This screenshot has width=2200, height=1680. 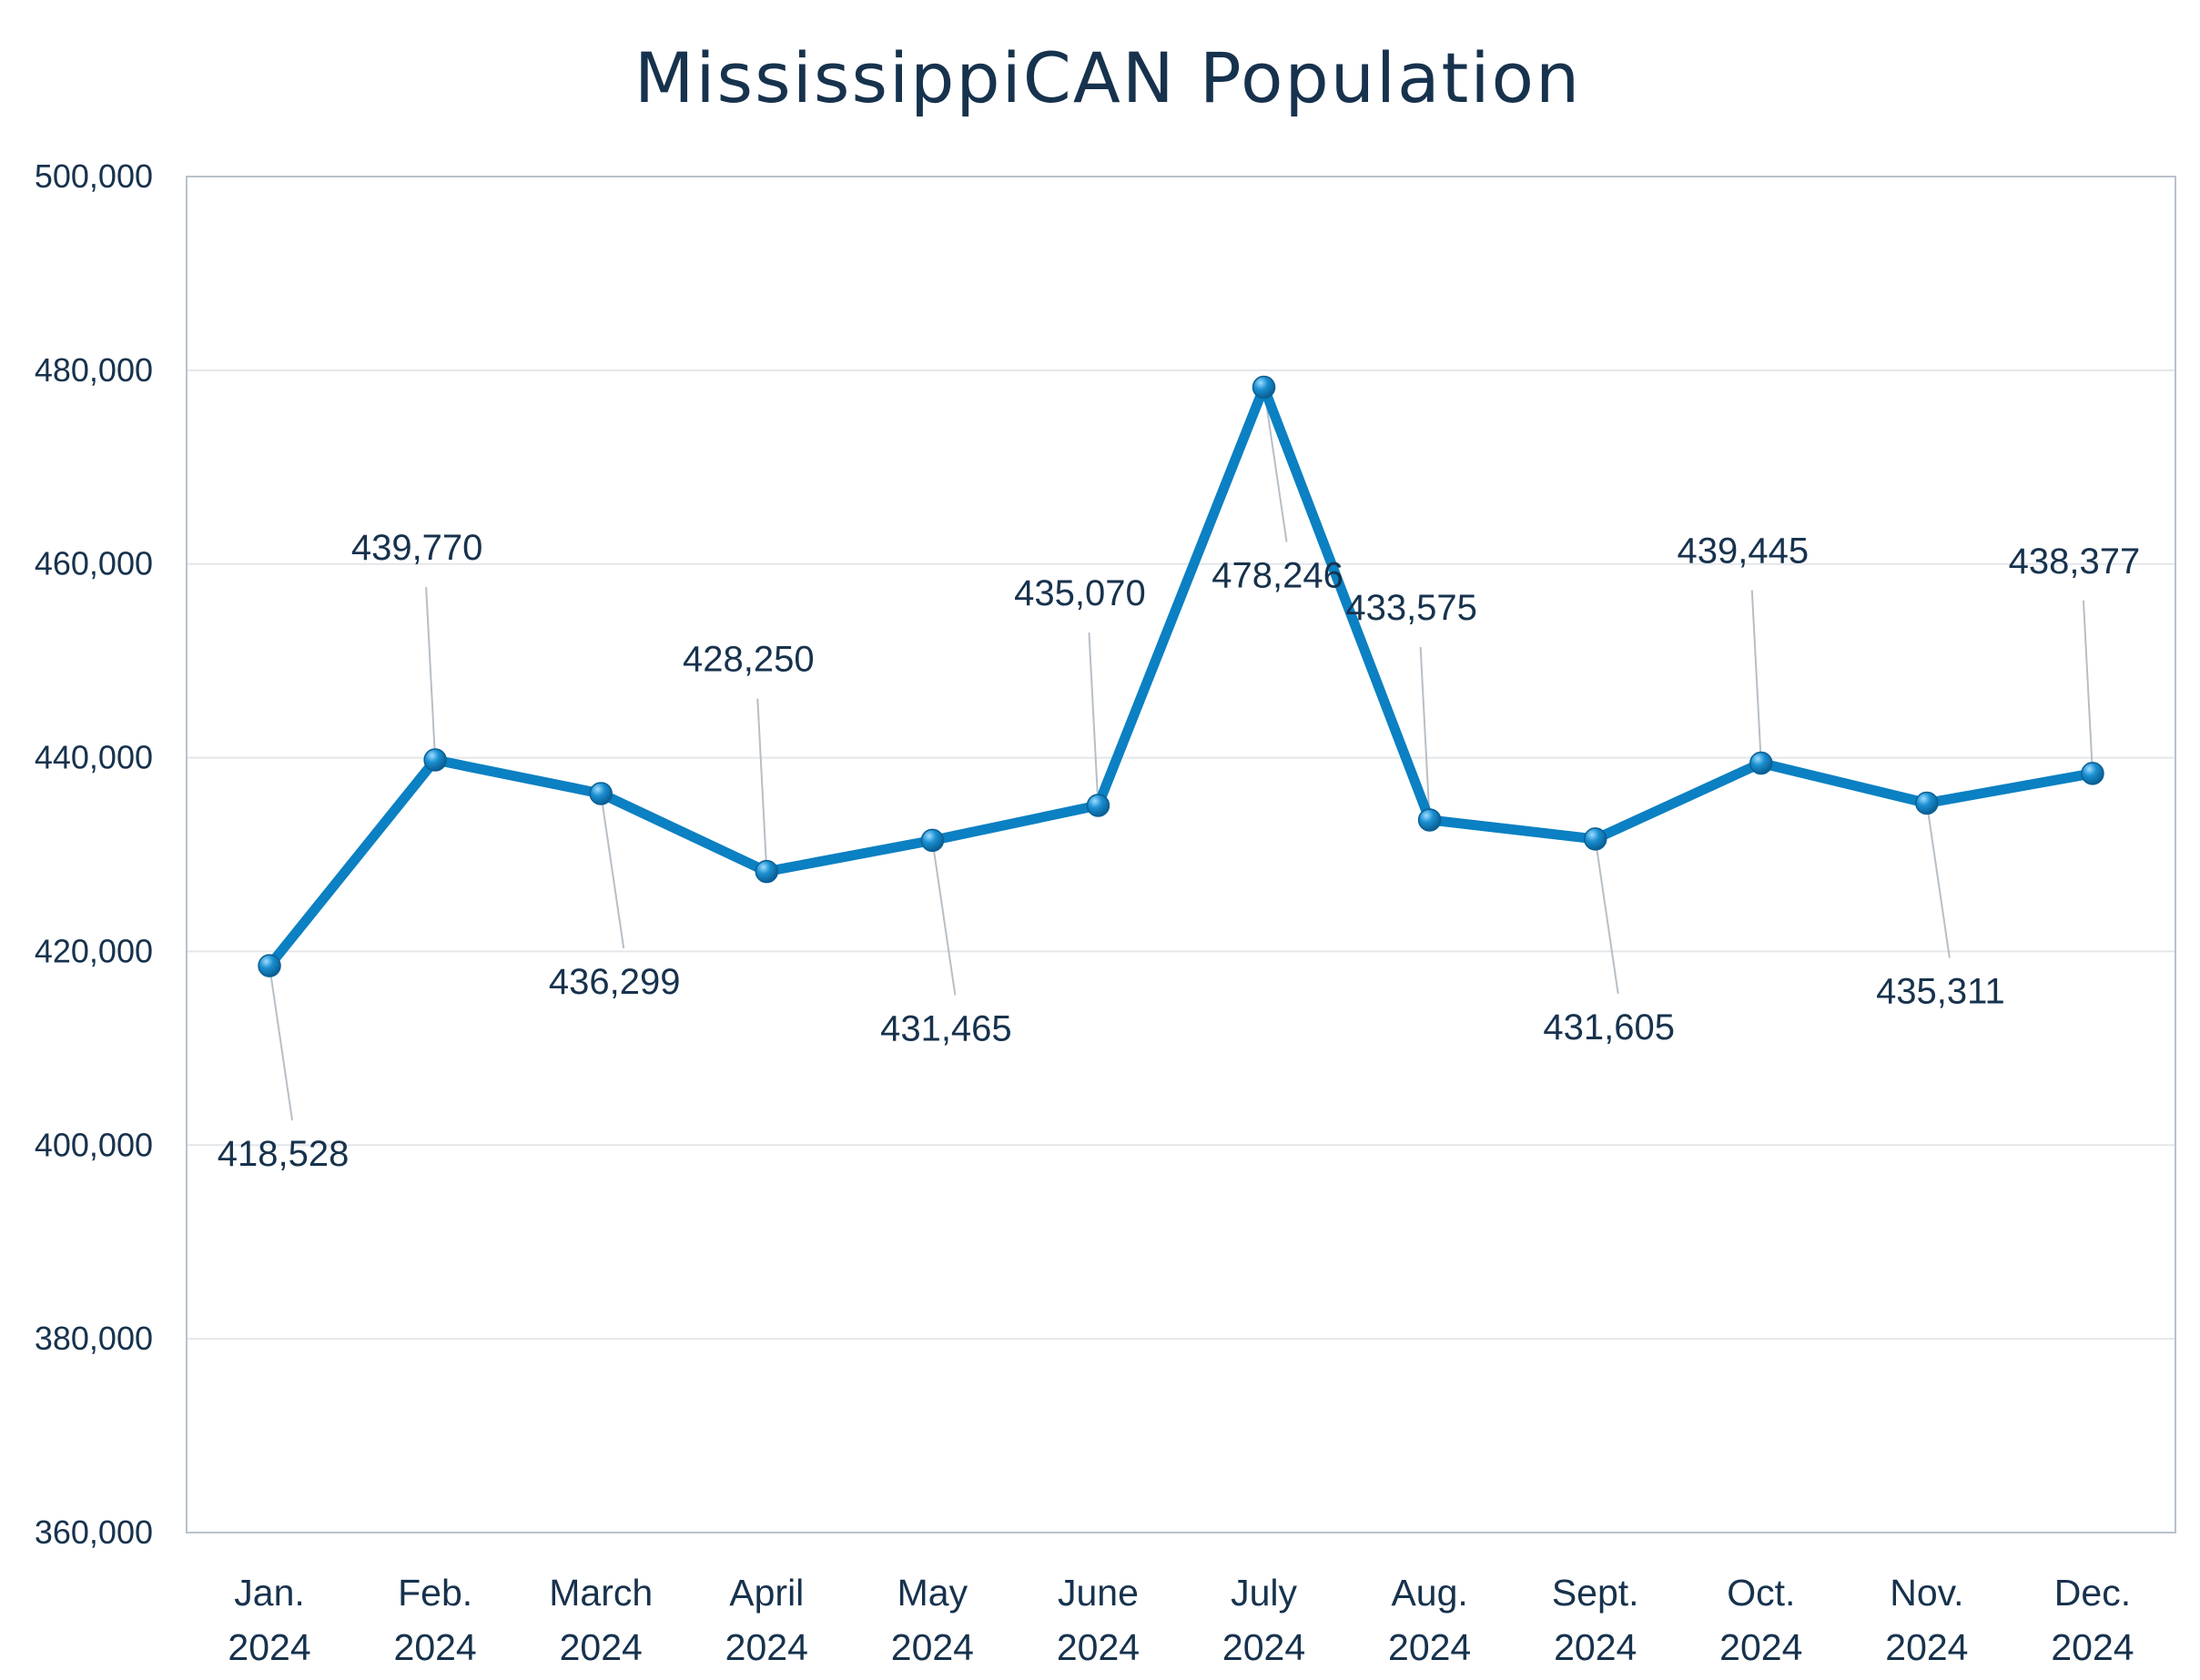 I want to click on x-tick-label: March 2024, so click(x=601, y=1620).